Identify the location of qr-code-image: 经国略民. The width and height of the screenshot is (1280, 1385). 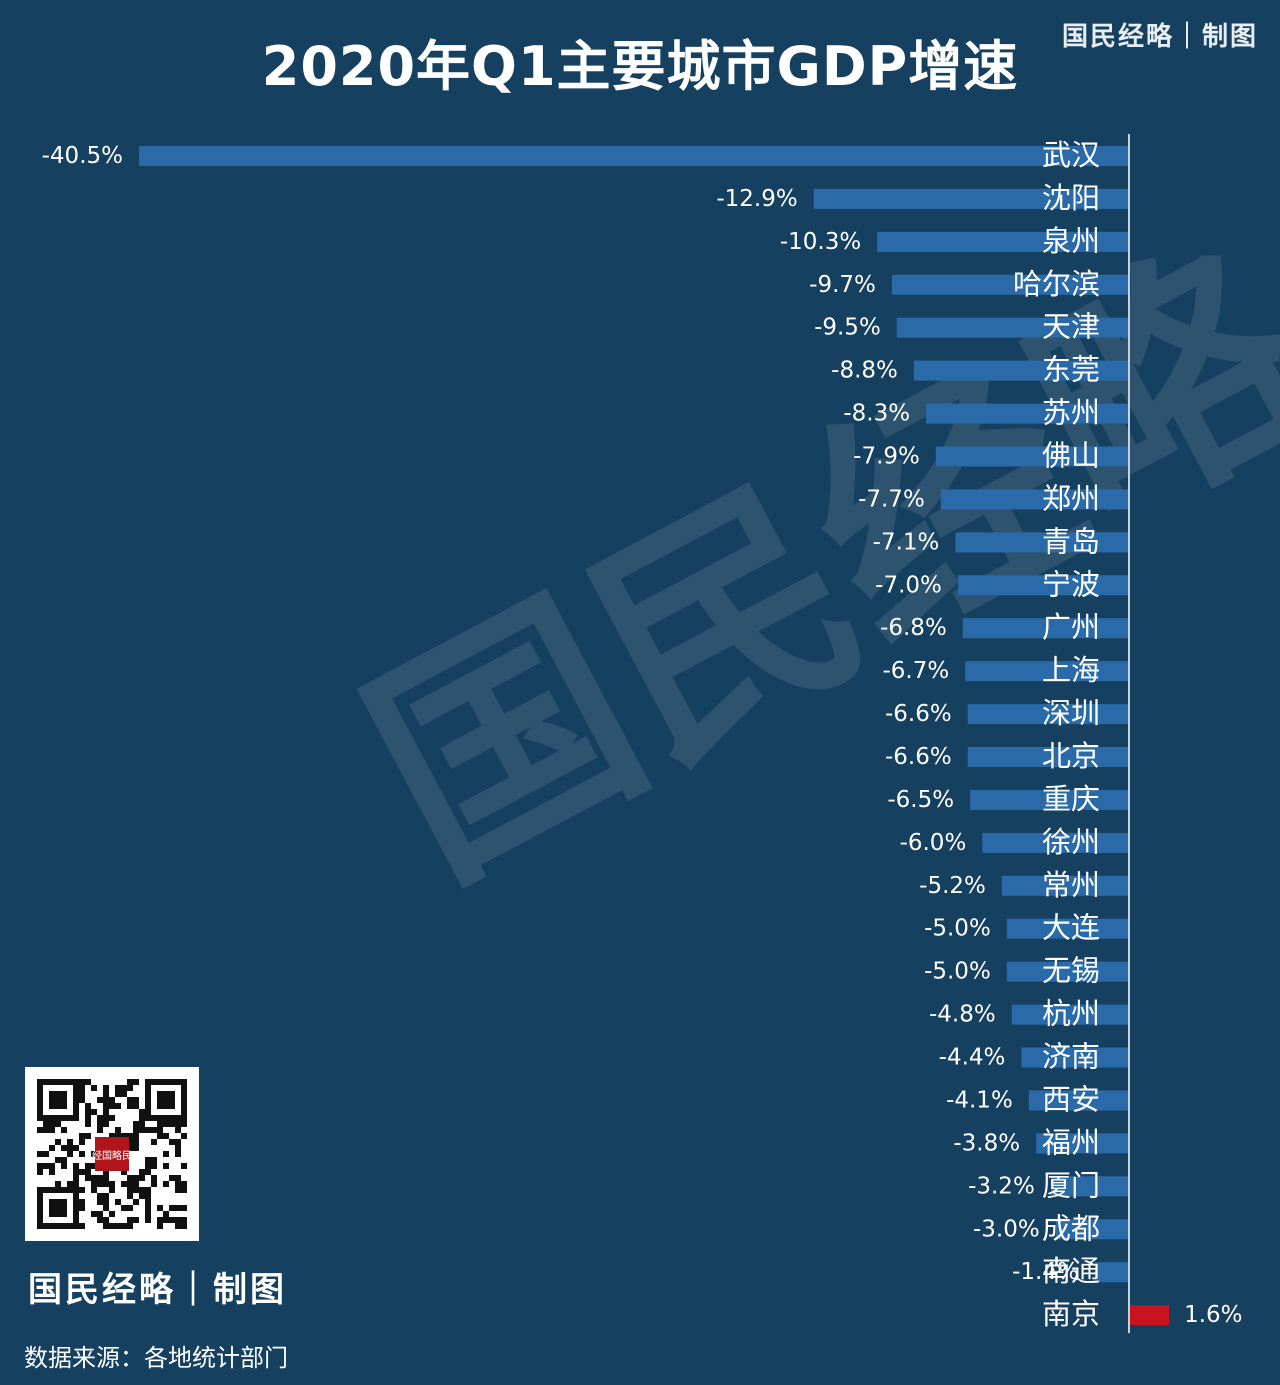
(112, 1154).